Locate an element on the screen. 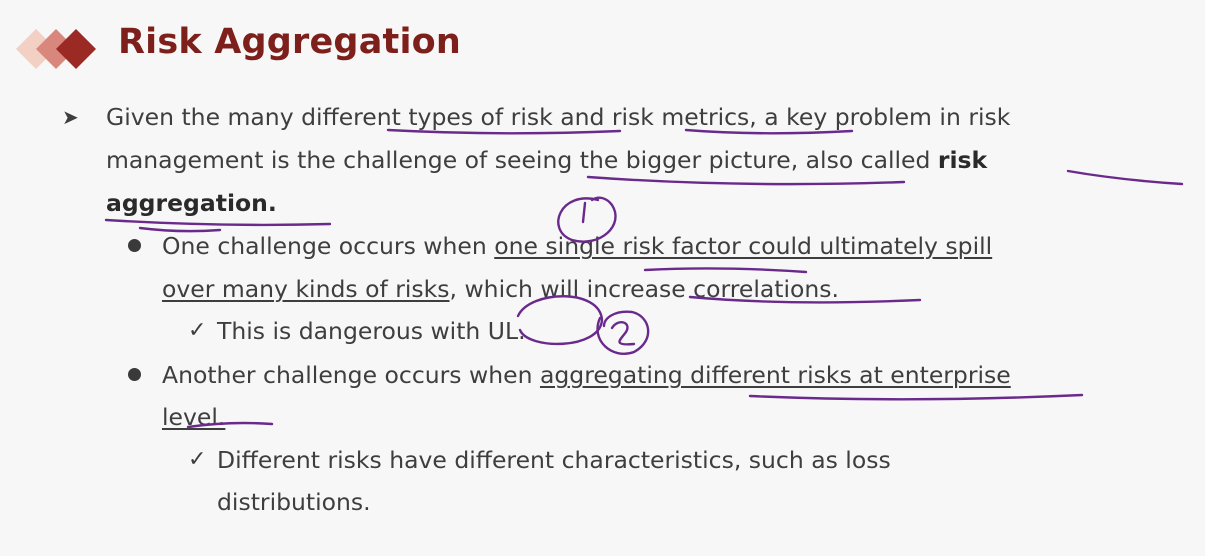 The image size is (1205, 556). sub2-line2-underlined: level. is located at coordinates (194, 417).